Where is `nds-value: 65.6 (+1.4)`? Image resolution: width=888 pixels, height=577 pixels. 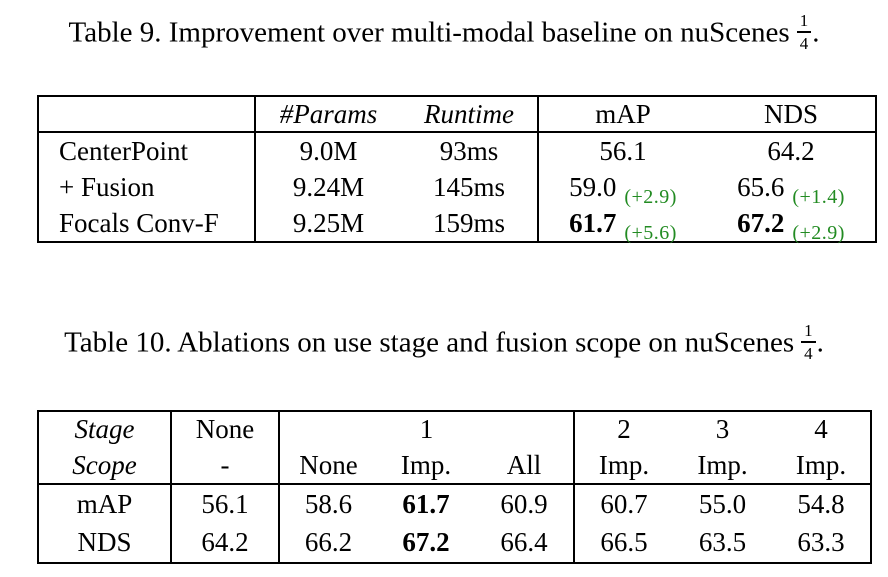
nds-value: 65.6 (+1.4) is located at coordinates (791, 189).